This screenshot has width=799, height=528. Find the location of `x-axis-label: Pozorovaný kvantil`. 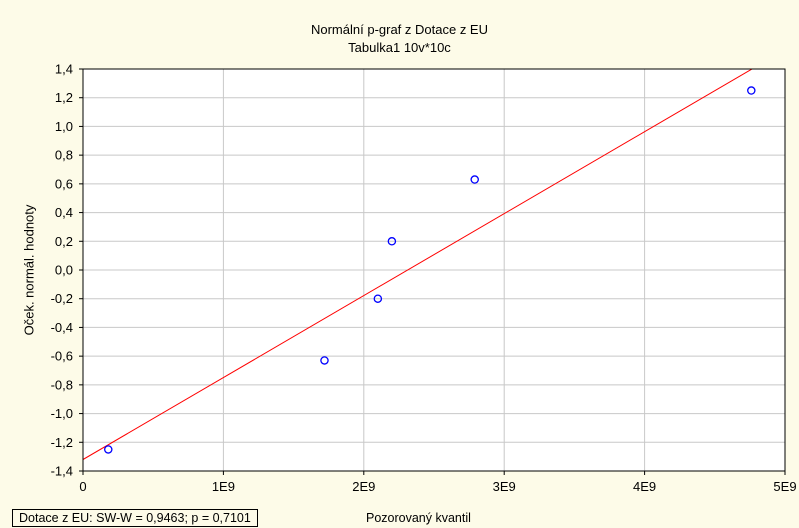

x-axis-label: Pozorovaný kvantil is located at coordinates (418, 518).